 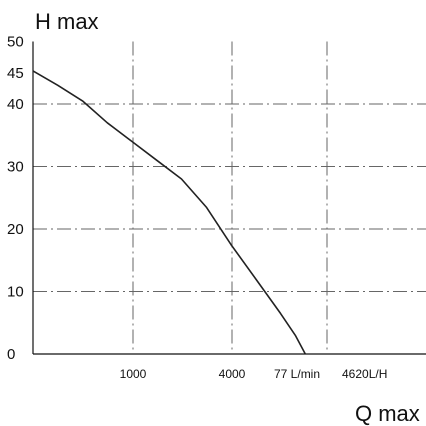 I want to click on x-tick-label: 4620L/H, so click(x=364, y=374).